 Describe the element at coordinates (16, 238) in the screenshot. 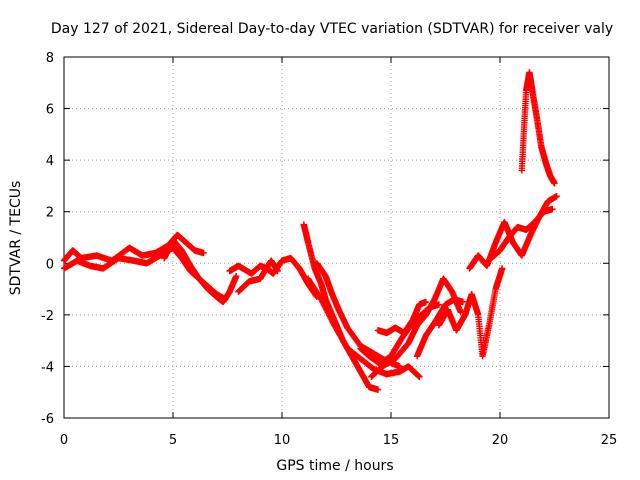

I see `y-axis-title: SDTVAR / TECUs` at that location.